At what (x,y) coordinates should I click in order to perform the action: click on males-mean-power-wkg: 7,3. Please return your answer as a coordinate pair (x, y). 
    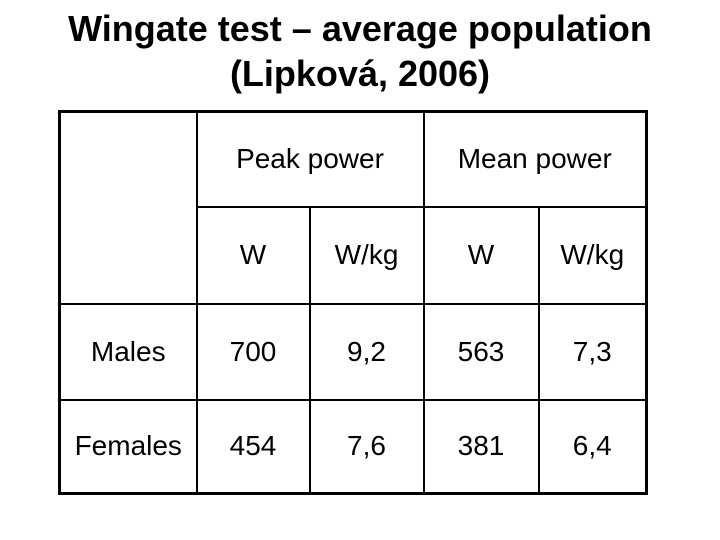
    Looking at the image, I should click on (592, 351).